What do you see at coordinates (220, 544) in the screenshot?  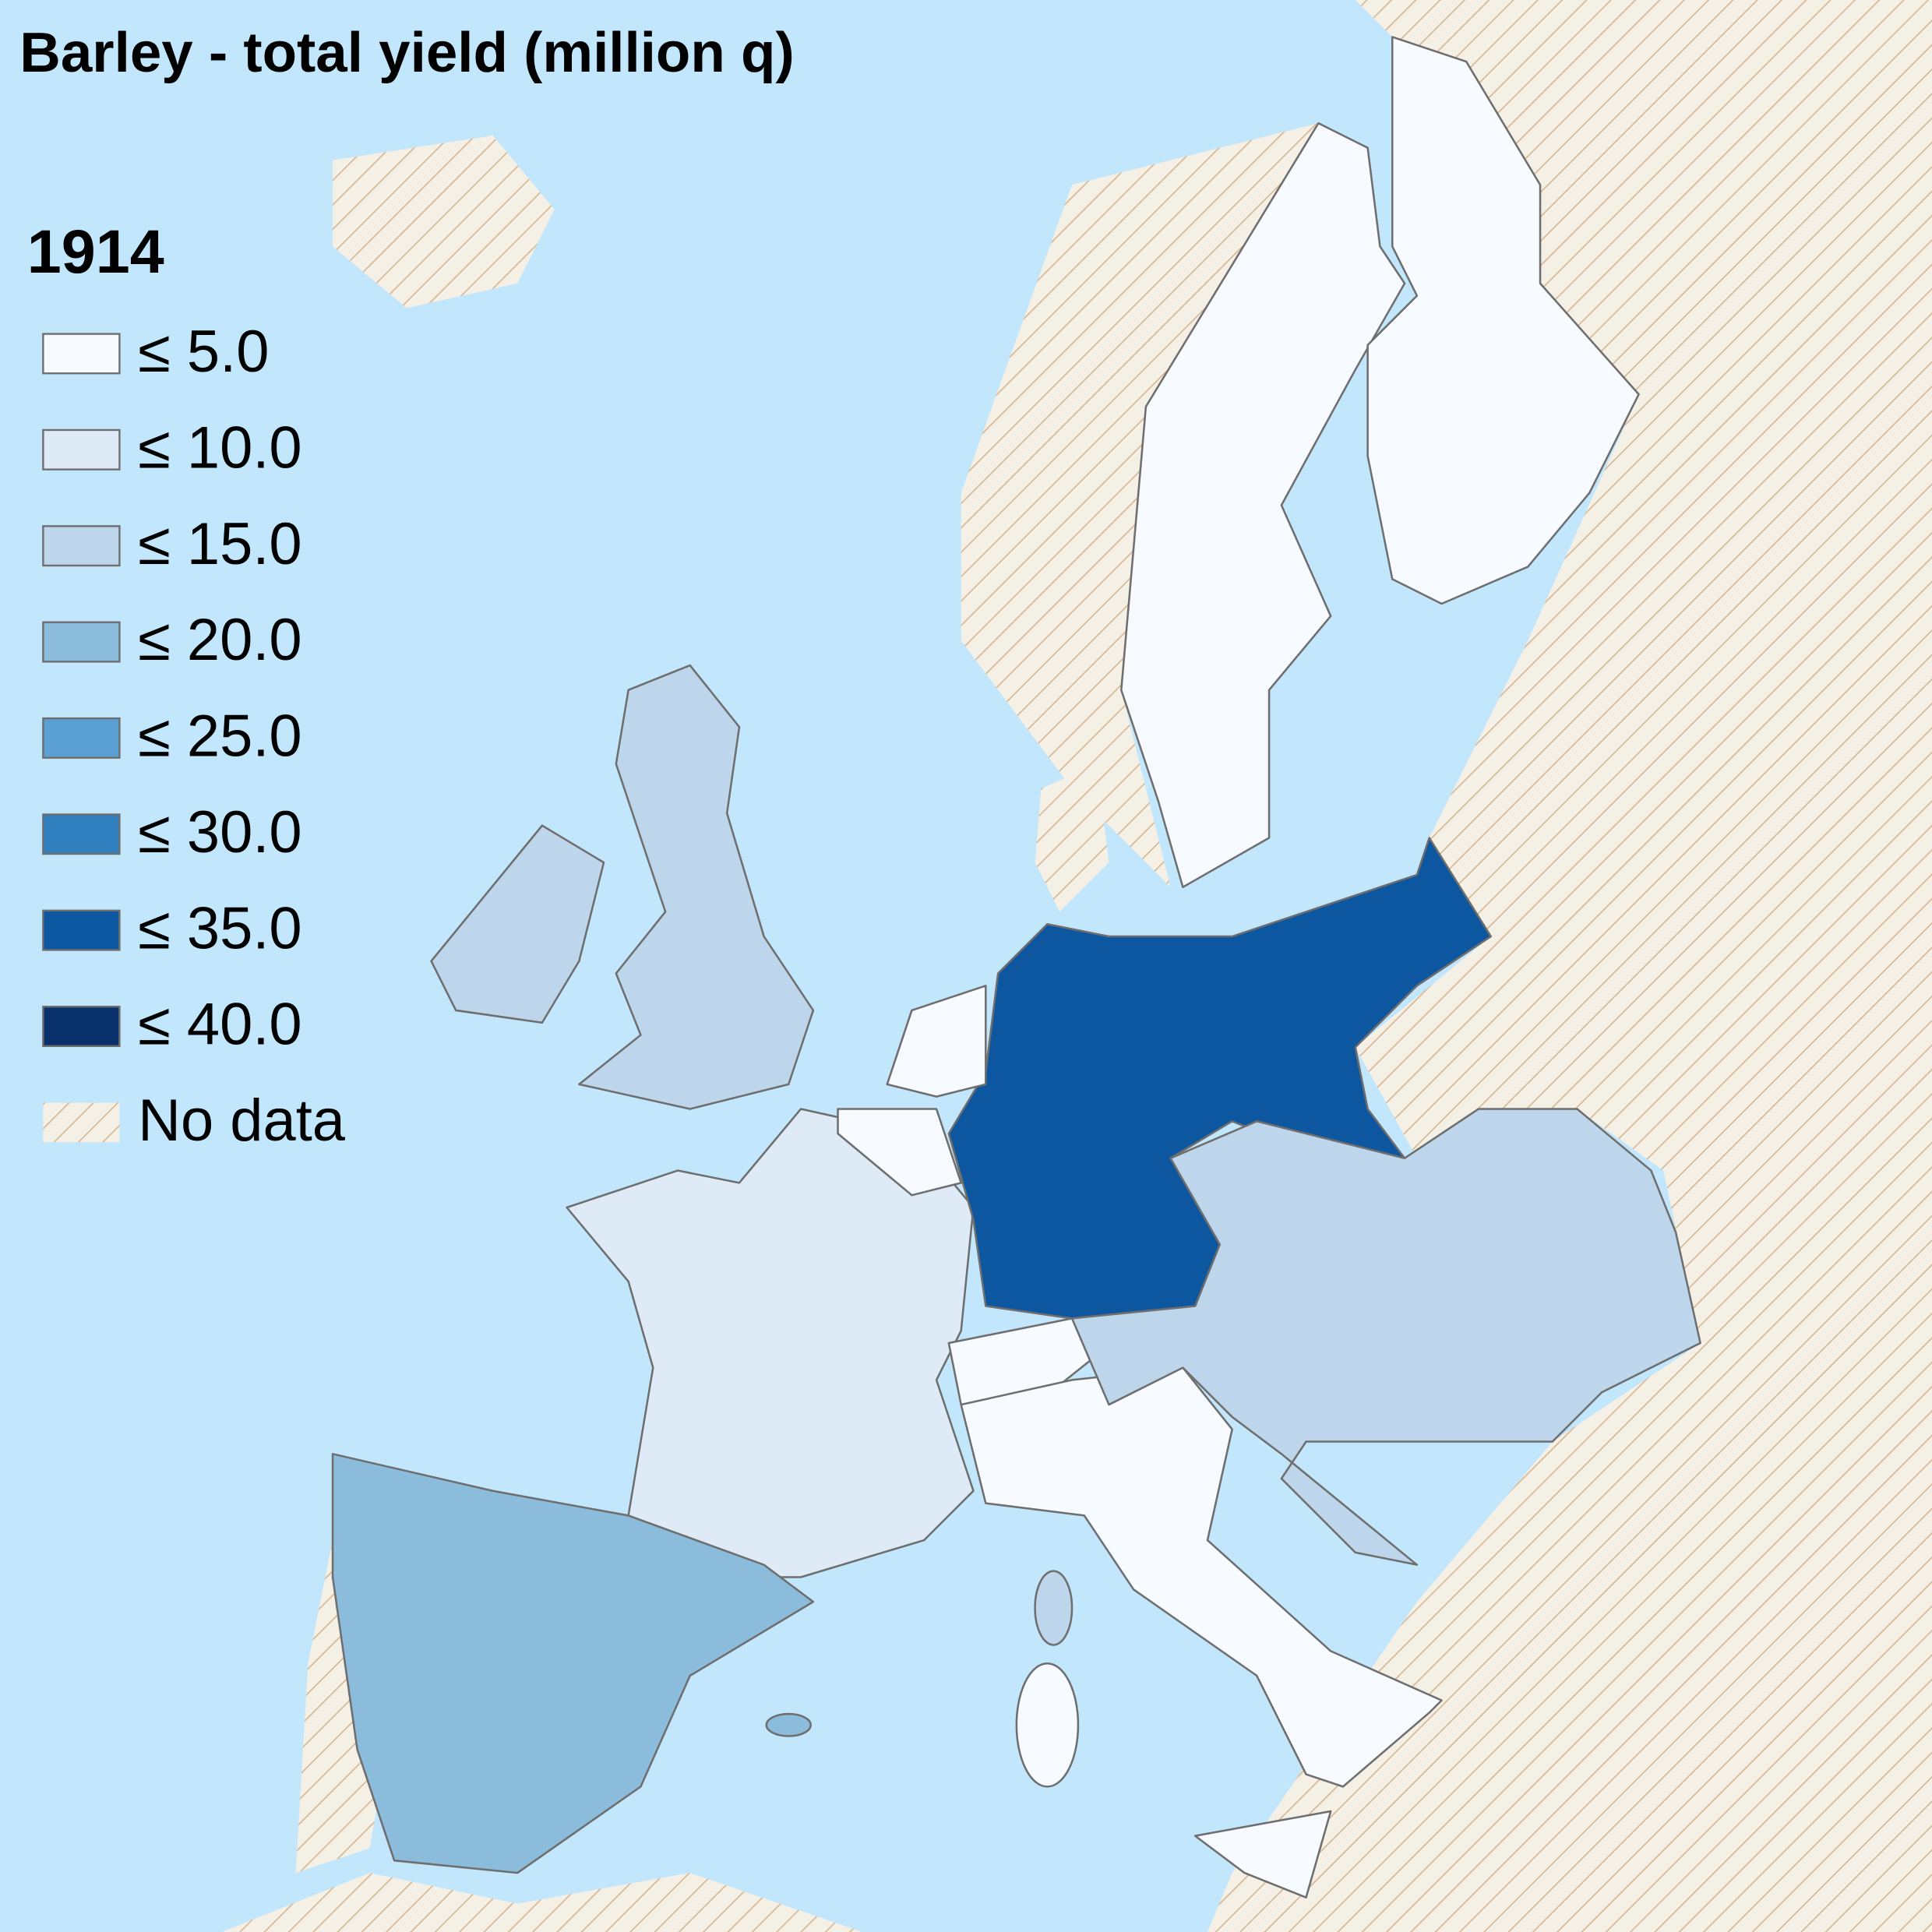 I see `legend-label: ≤ 15.0` at bounding box center [220, 544].